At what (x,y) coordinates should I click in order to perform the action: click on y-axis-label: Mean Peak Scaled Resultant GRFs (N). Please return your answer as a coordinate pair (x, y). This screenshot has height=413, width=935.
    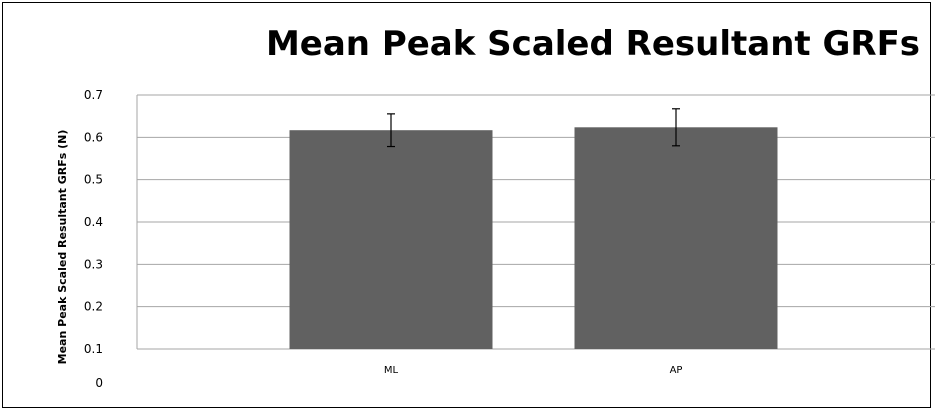
    Looking at the image, I should click on (62, 247).